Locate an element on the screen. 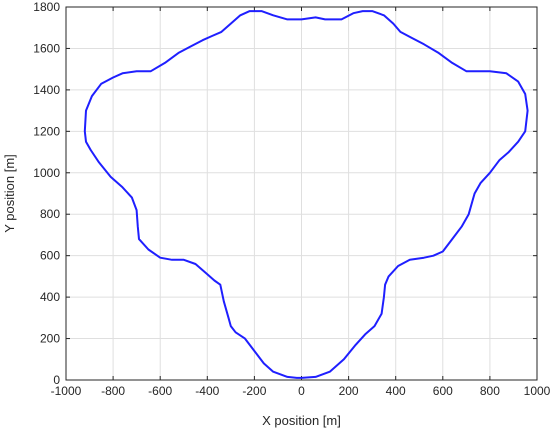 This screenshot has height=434, width=555. y-tick-label: 800 is located at coordinates (50, 214).